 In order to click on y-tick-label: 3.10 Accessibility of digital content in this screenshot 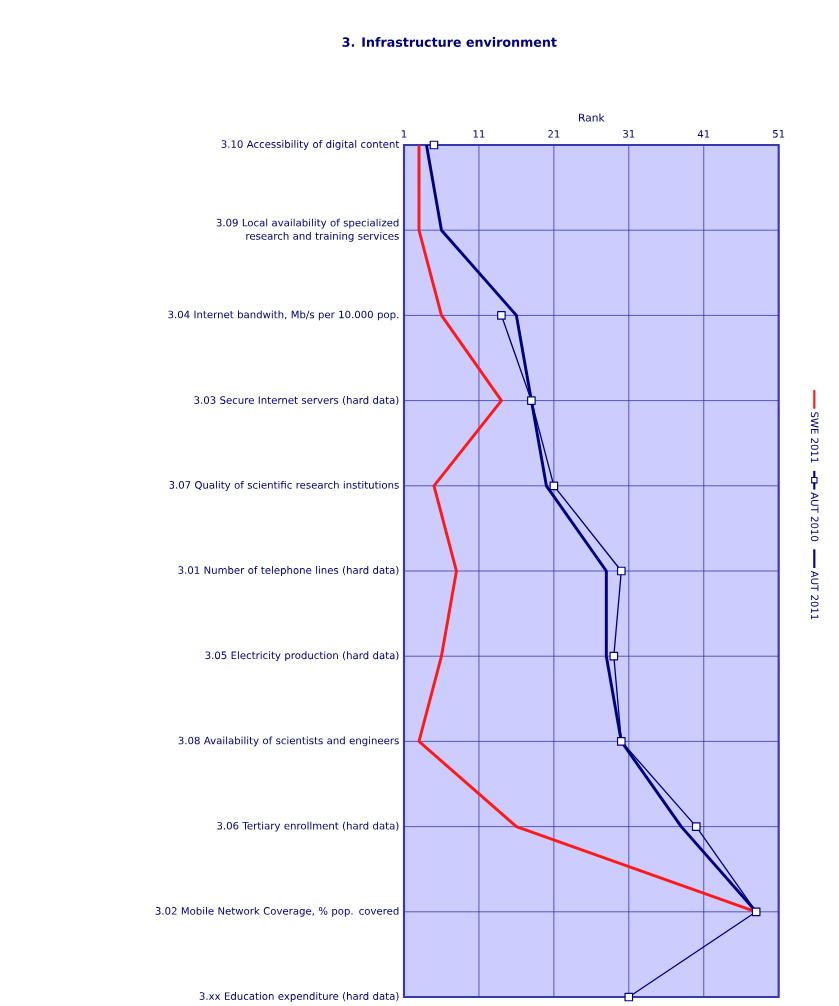, I will do `click(310, 145)`.